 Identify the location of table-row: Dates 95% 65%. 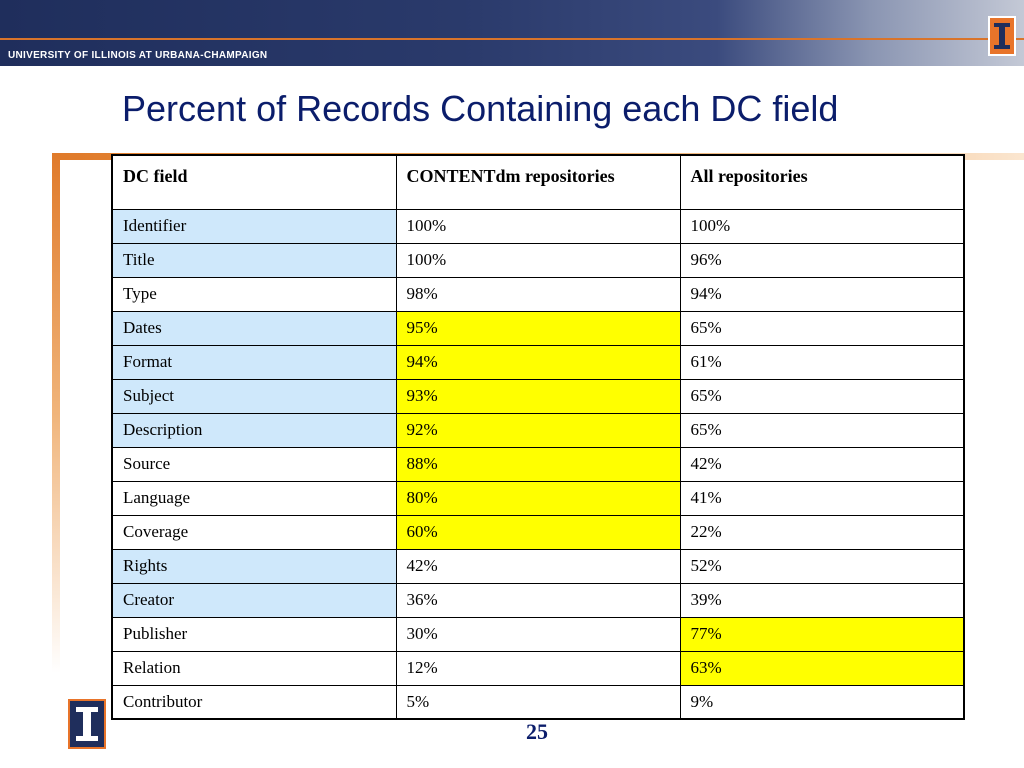
(538, 328).